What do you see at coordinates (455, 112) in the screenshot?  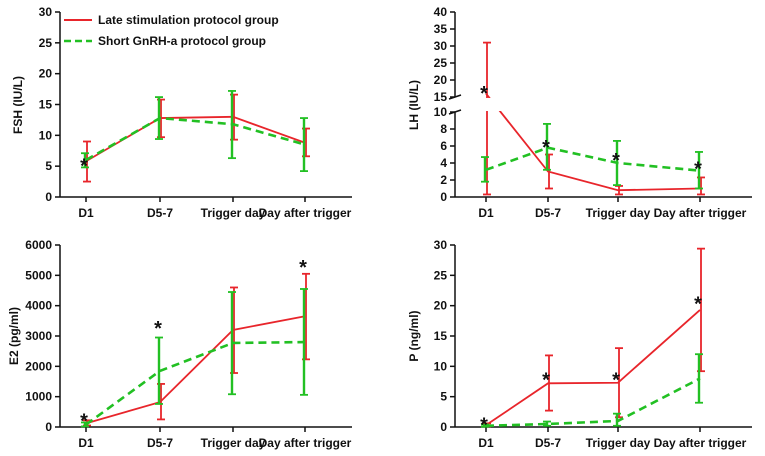 I see `lh-axis-break-mark-bottom` at bounding box center [455, 112].